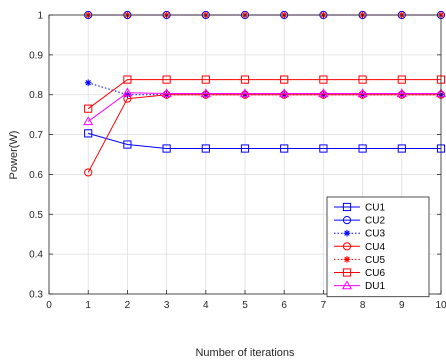  What do you see at coordinates (206, 305) in the screenshot?
I see `x-tick-label: 4` at bounding box center [206, 305].